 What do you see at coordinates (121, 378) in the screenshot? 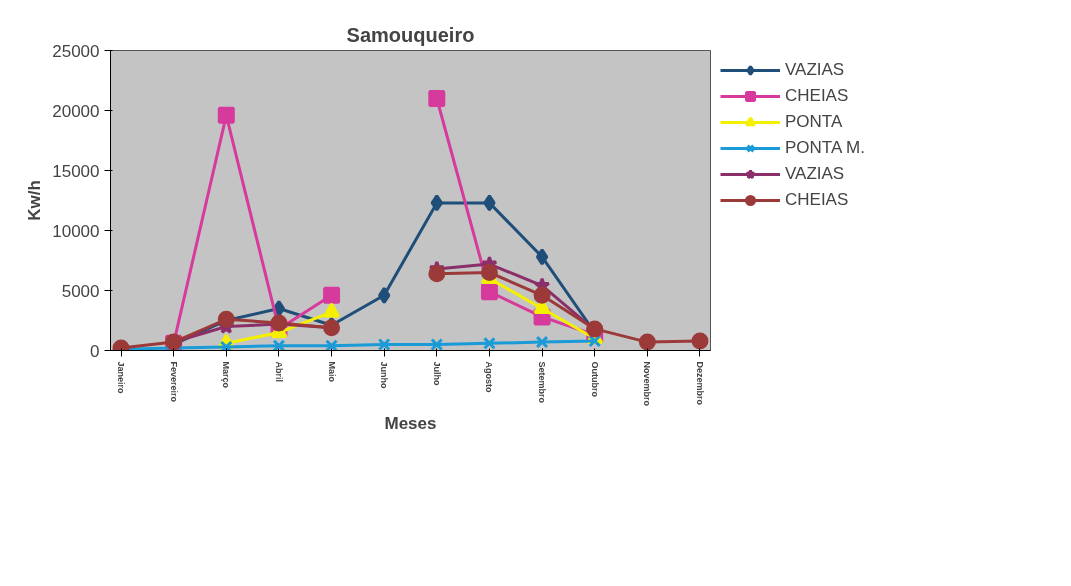
I see `x-tick-label: Janeiro` at bounding box center [121, 378].